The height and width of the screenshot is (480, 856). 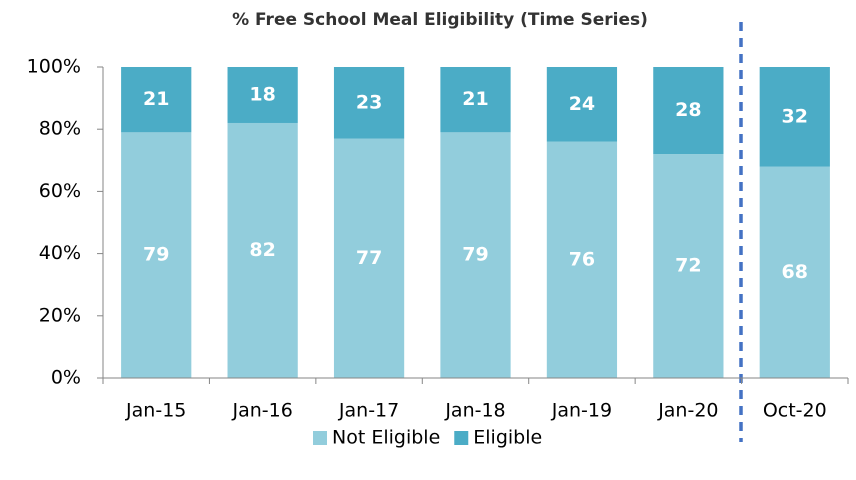 What do you see at coordinates (581, 411) in the screenshot?
I see `x-tick-label: Jan-19` at bounding box center [581, 411].